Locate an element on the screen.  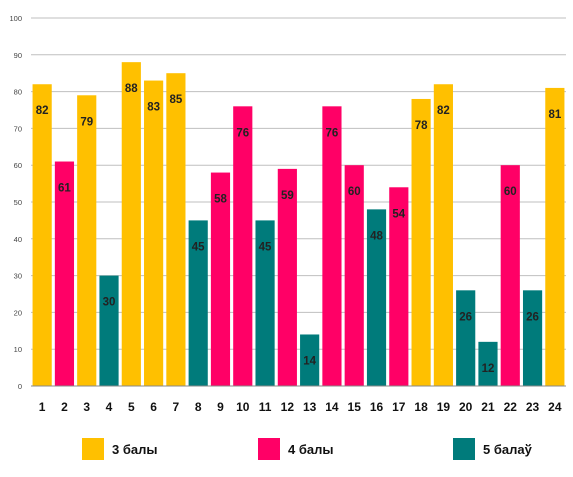
x-tick-label: 10 is located at coordinates (243, 407).